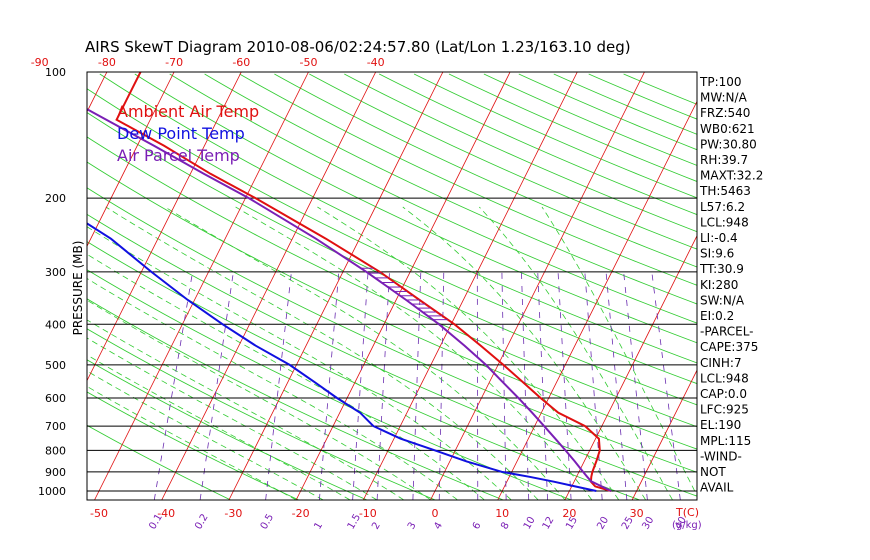 This screenshot has height=560, width=870. I want to click on mixing-ratio-label: 1, so click(318, 525).